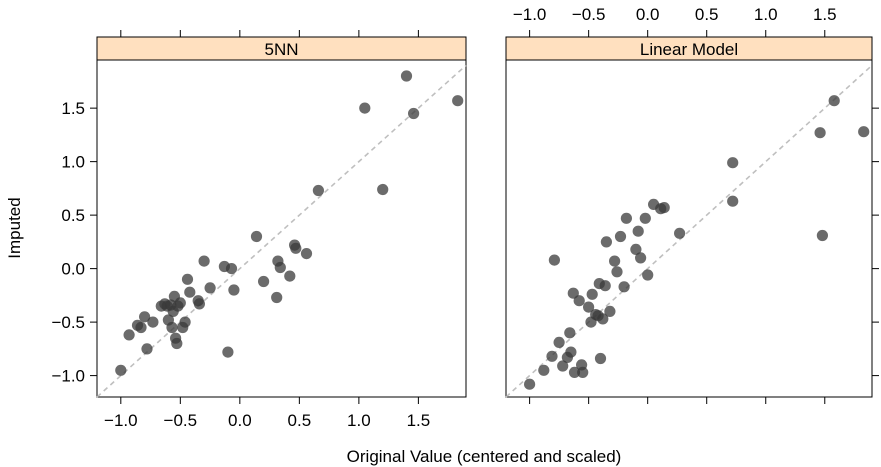 The height and width of the screenshot is (467, 881). I want to click on x-tick-label-top: 1.0, so click(766, 14).